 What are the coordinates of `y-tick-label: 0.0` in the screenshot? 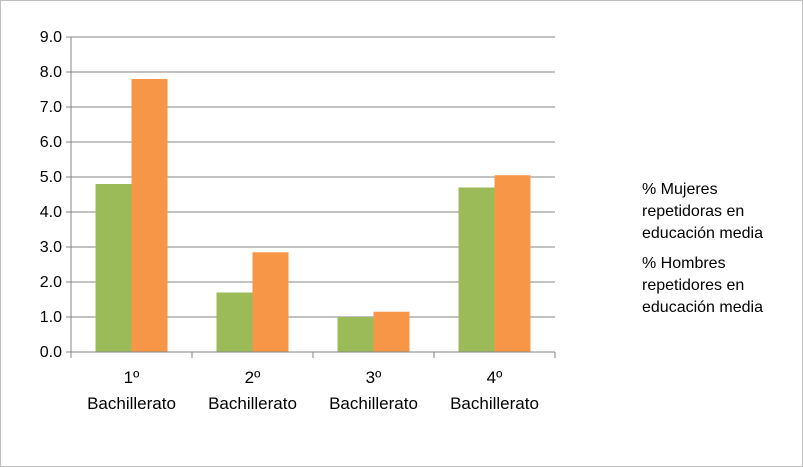 It's located at (51, 352).